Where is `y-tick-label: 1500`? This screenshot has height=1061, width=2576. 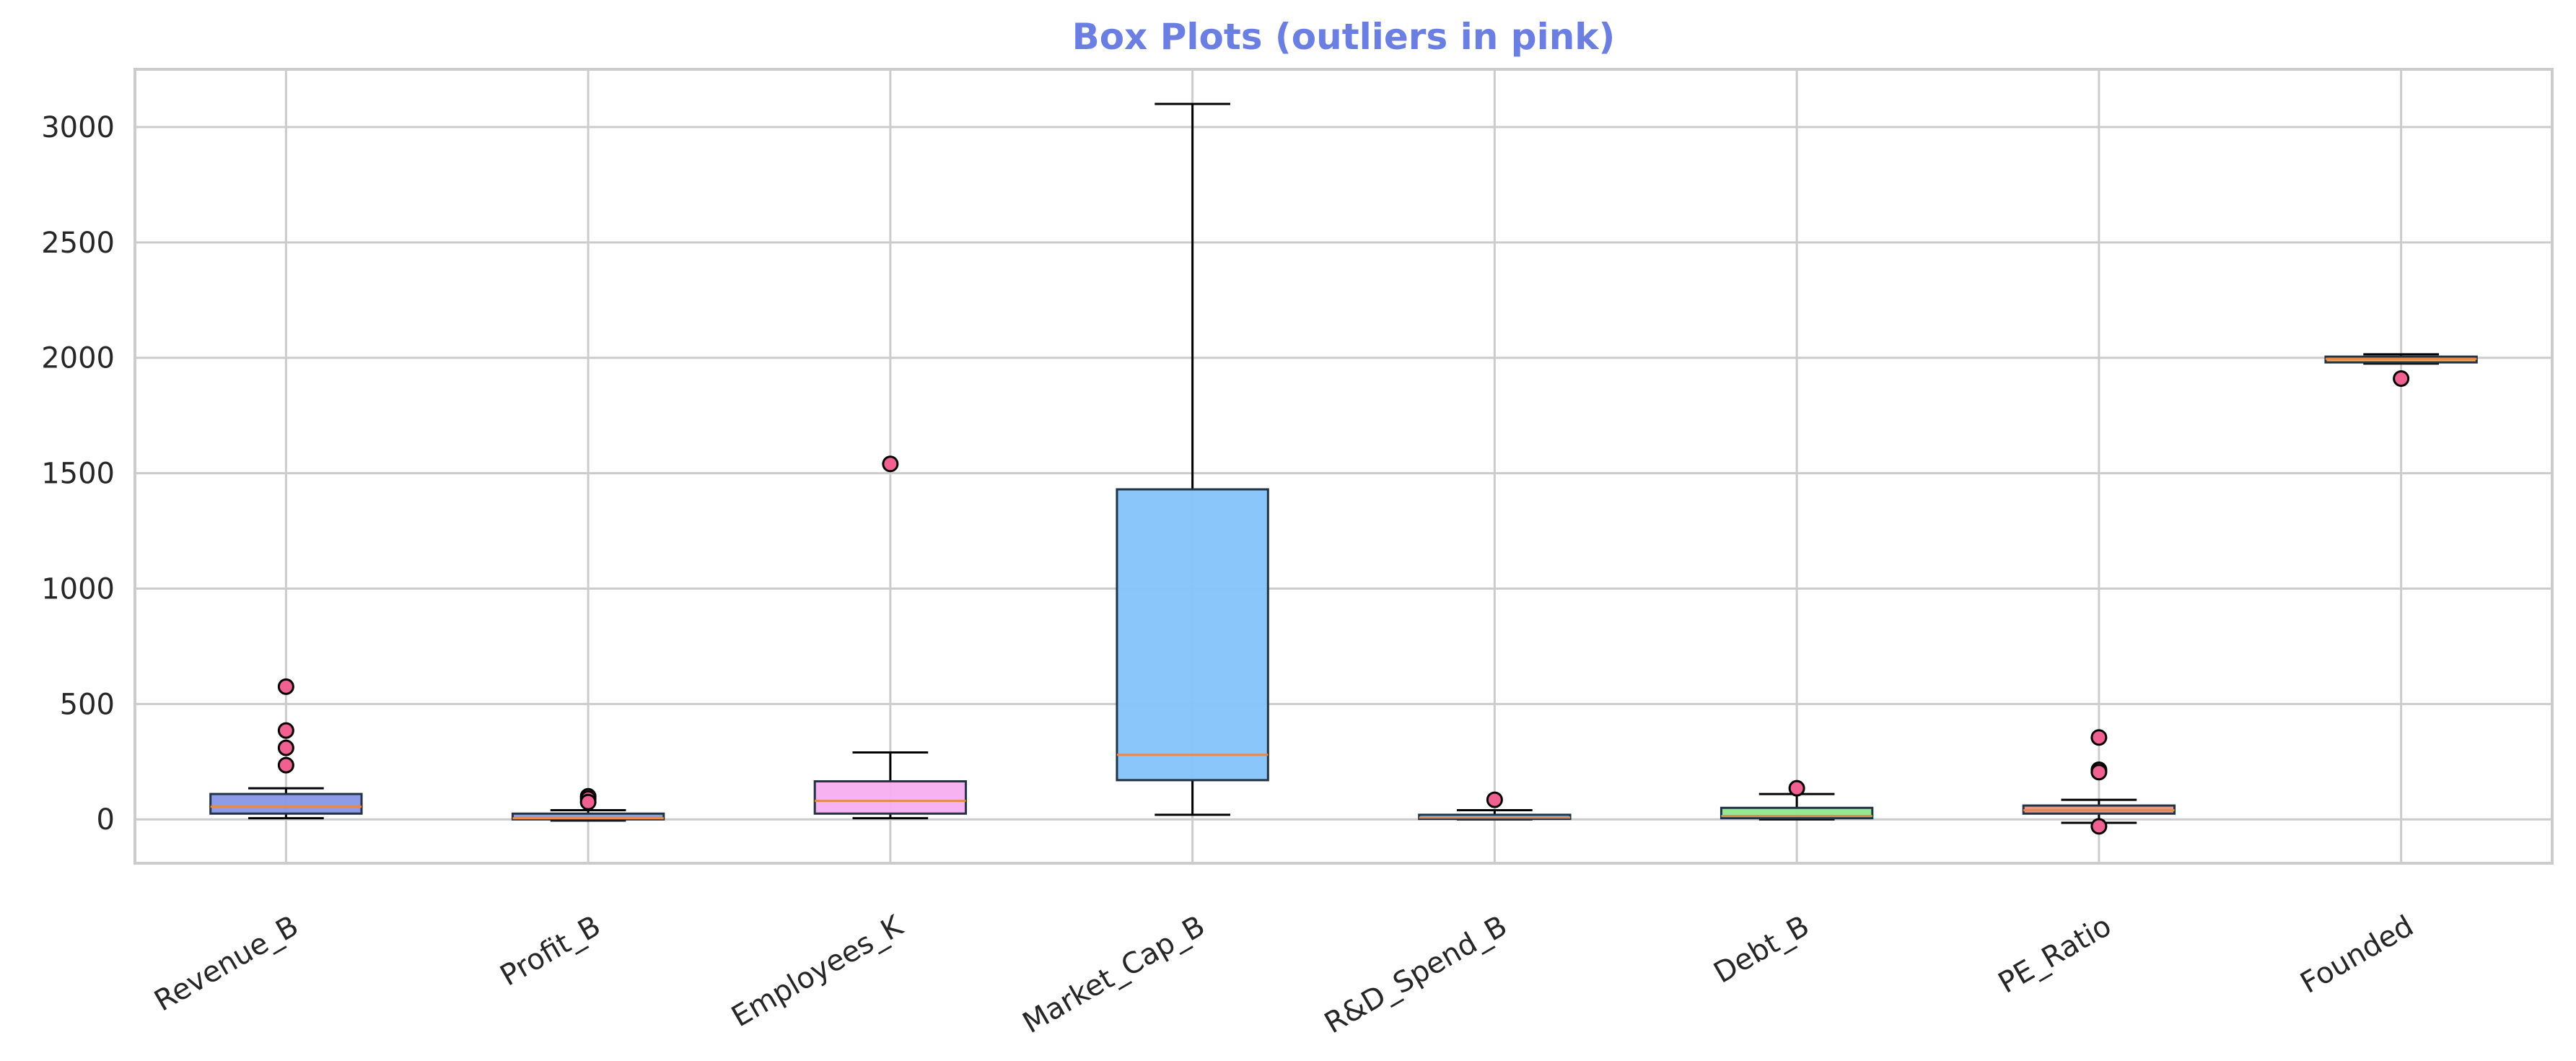
y-tick-label: 1500 is located at coordinates (78, 474).